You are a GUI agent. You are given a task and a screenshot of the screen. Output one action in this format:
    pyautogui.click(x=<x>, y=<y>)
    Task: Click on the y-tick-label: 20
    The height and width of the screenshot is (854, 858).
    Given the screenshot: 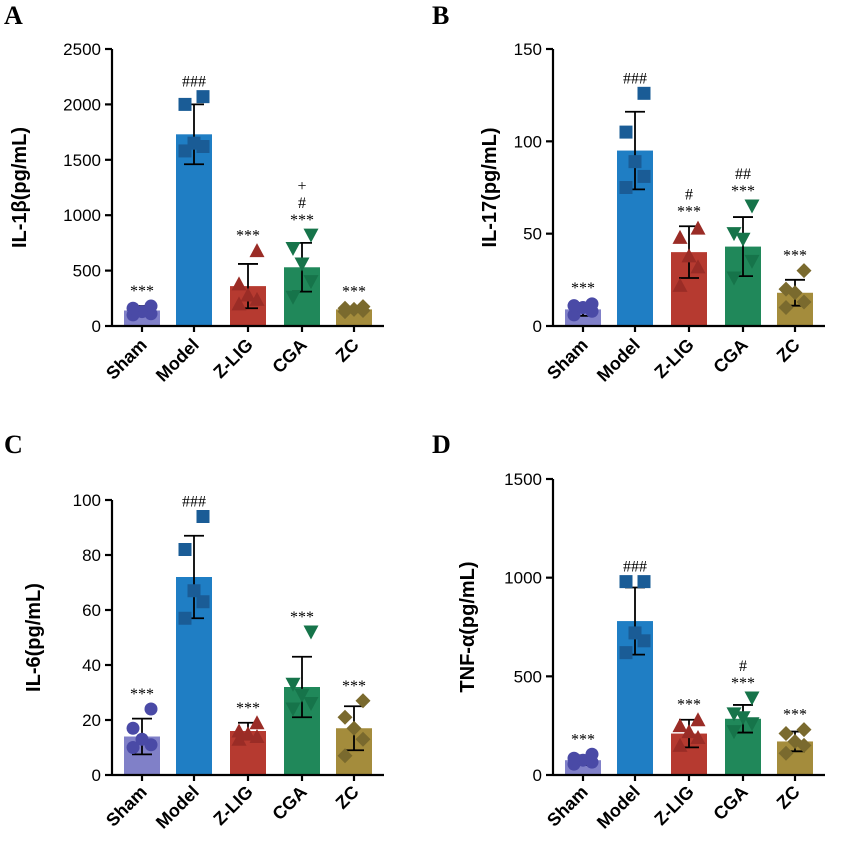 What is the action you would take?
    pyautogui.click(x=91, y=720)
    